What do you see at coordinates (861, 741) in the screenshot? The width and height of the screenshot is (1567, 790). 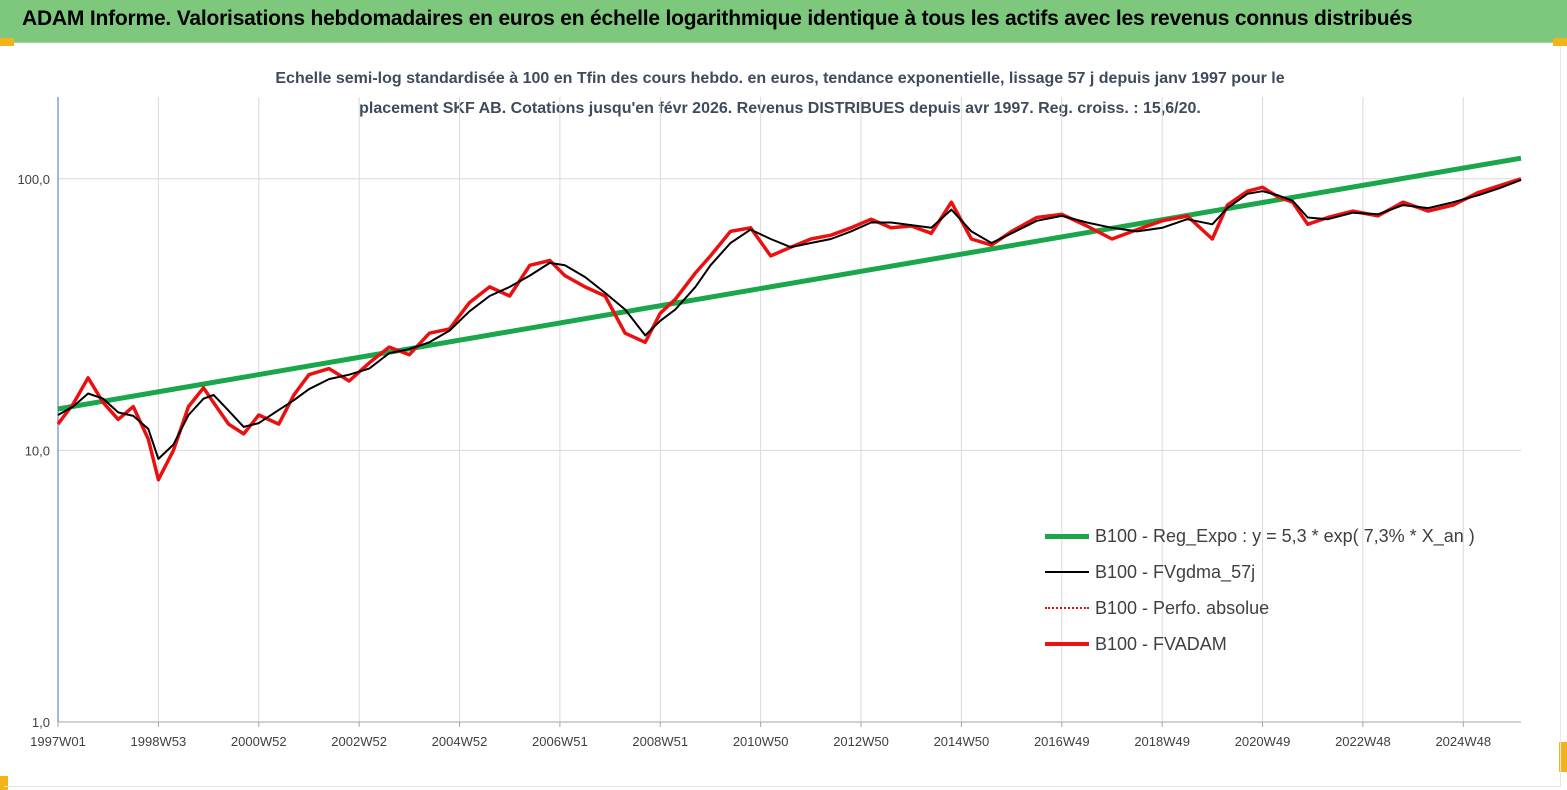 I see `x-tick-label: 2012W50` at bounding box center [861, 741].